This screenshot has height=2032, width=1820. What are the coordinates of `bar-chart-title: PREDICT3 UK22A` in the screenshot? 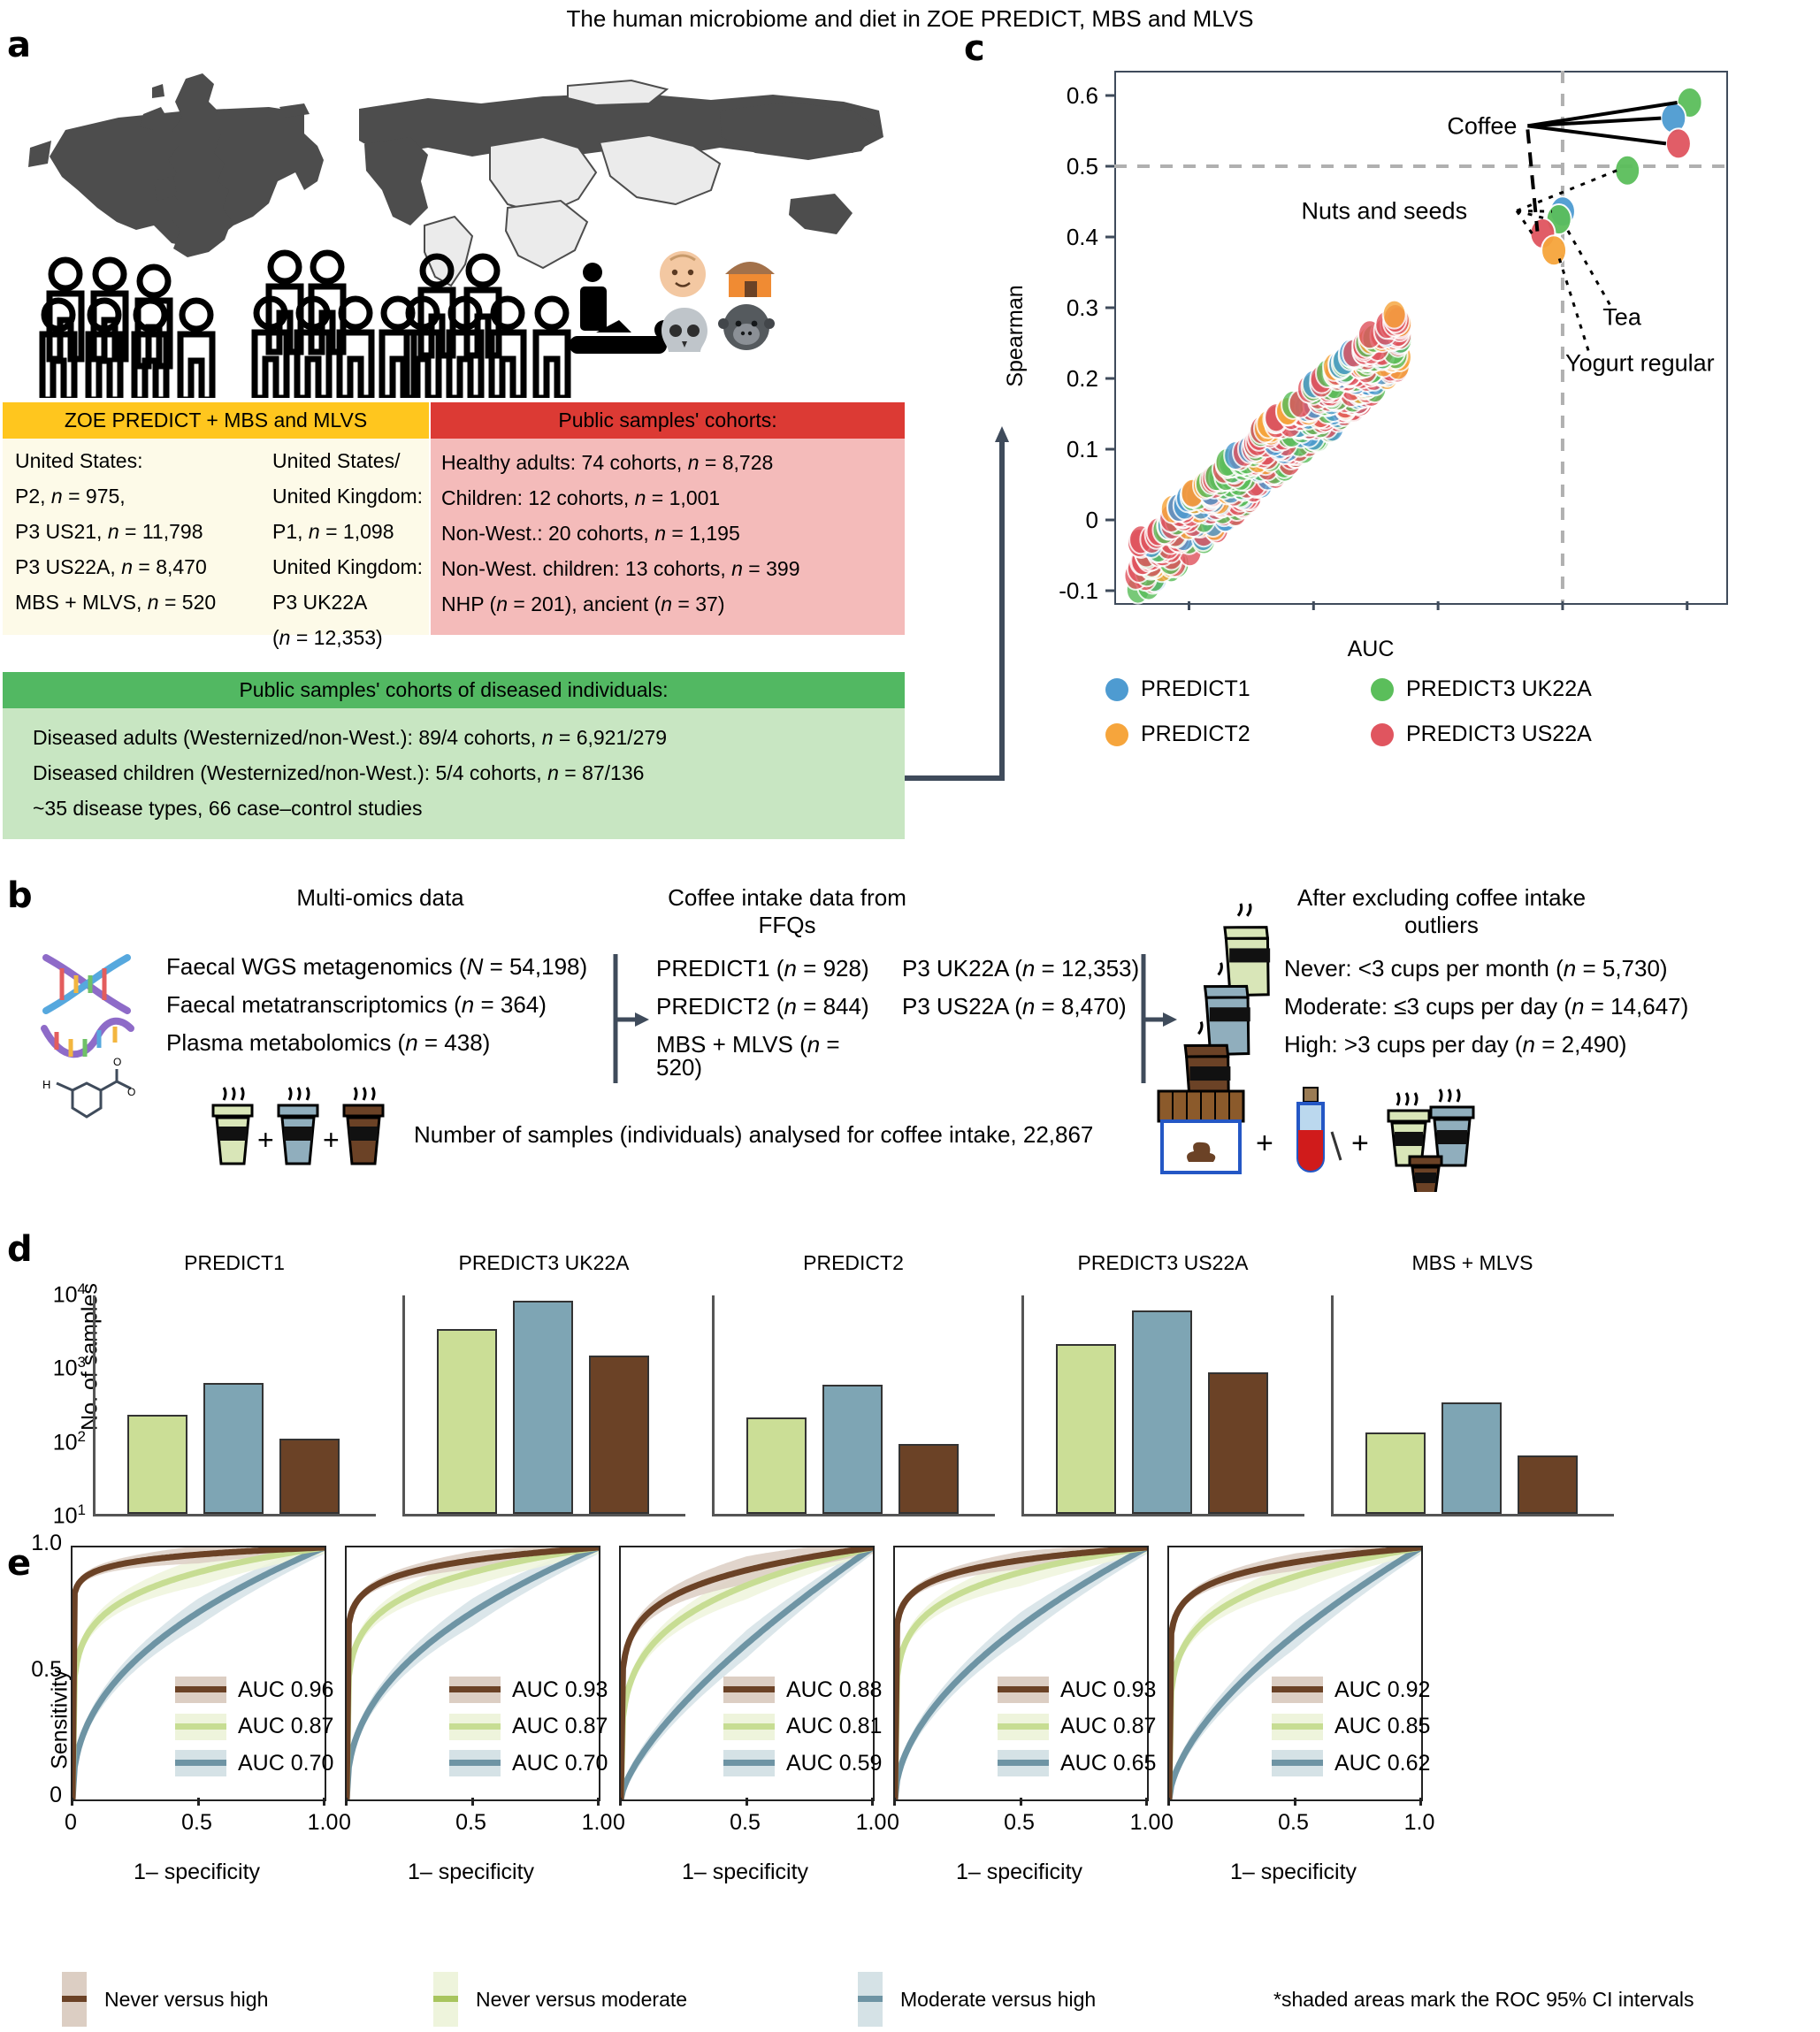 It's located at (544, 1262).